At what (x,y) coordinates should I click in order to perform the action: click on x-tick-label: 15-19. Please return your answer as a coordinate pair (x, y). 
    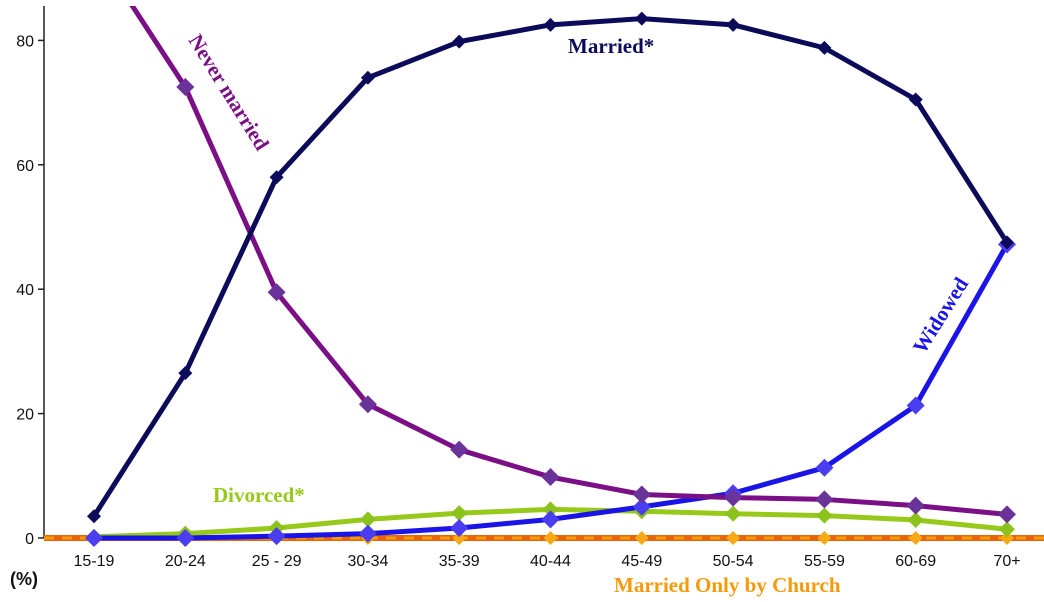
    Looking at the image, I should click on (94, 561).